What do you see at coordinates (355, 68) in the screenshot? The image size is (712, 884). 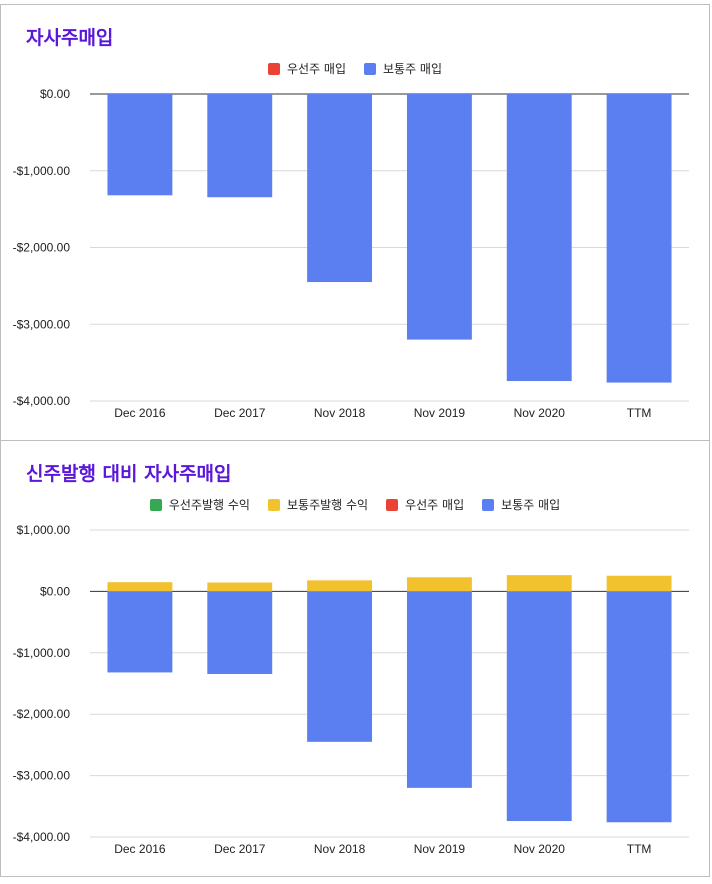 I see `chart-legend: 우선주 매입 보통주 매입` at bounding box center [355, 68].